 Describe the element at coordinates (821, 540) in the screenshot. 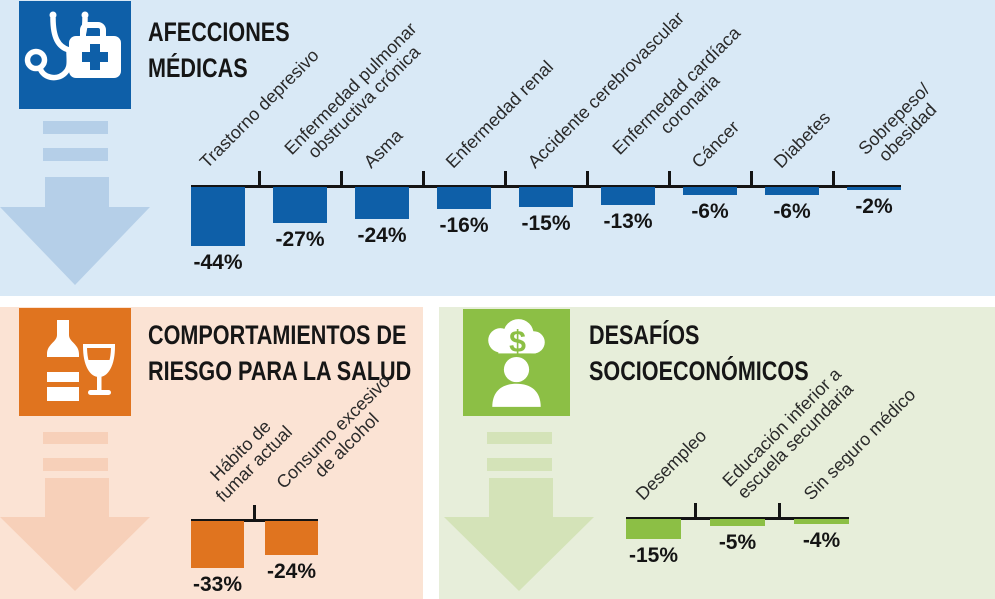

I see `bar-value-label: -4%` at that location.